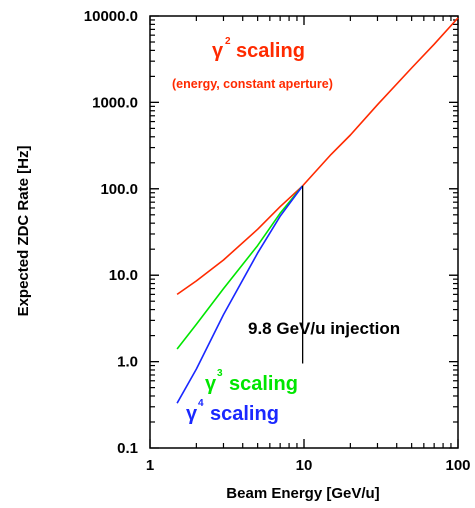 The height and width of the screenshot is (508, 475). What do you see at coordinates (218, 51) in the screenshot?
I see `gamma2-symbol: γ` at bounding box center [218, 51].